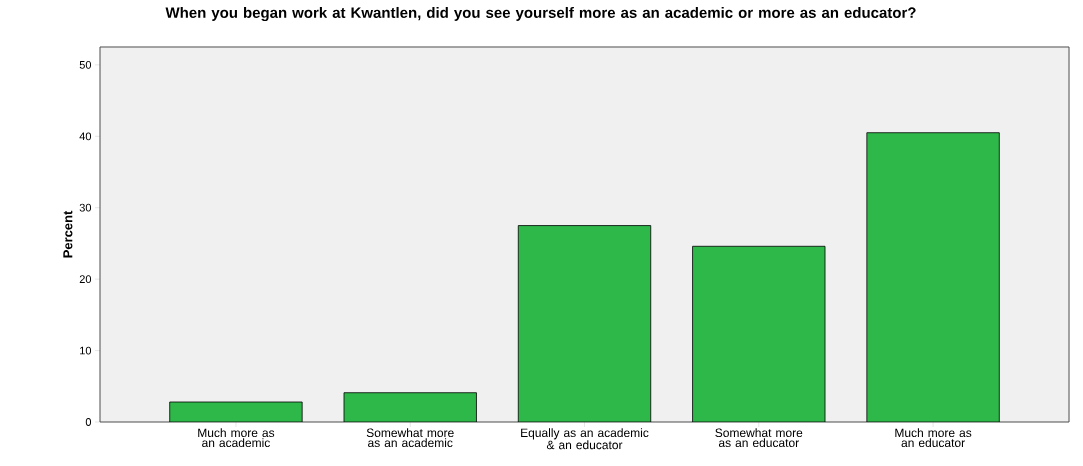  I want to click on x-tick-label: Somewhat more as an educator, so click(759, 438).